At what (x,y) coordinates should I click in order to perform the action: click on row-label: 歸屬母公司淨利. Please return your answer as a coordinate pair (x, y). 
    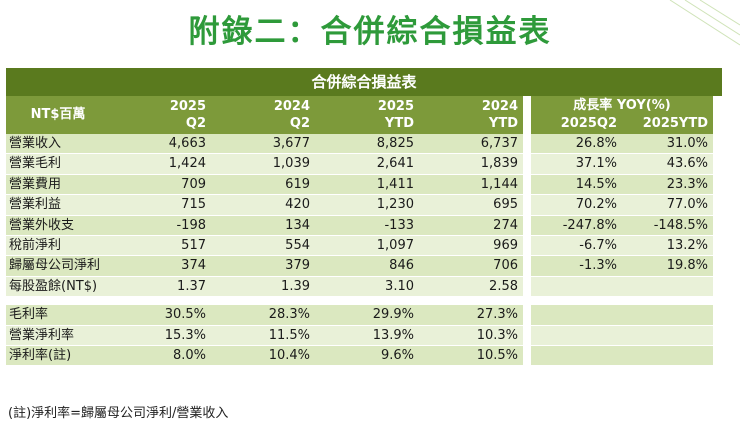
    Looking at the image, I should click on (56, 266).